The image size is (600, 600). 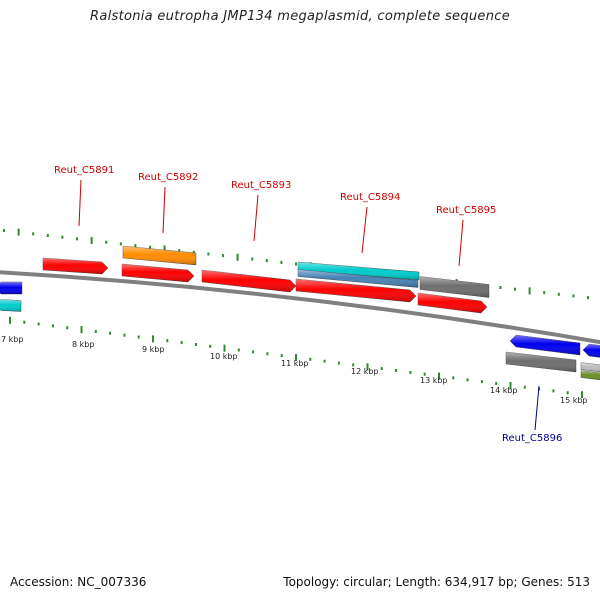 I want to click on scale-label: 8 kbp, so click(x=83, y=344).